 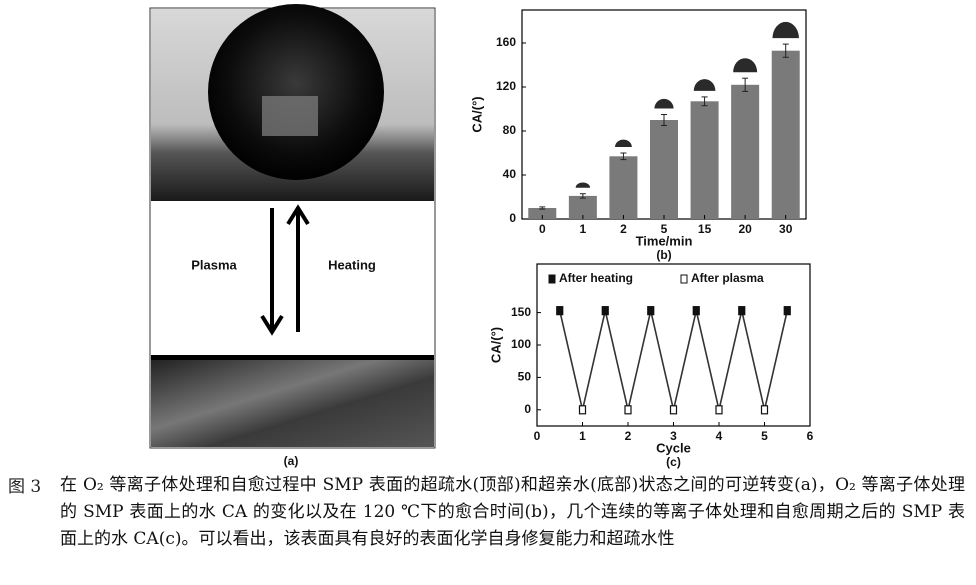 I want to click on x-tick-label: 20, so click(x=745, y=229).